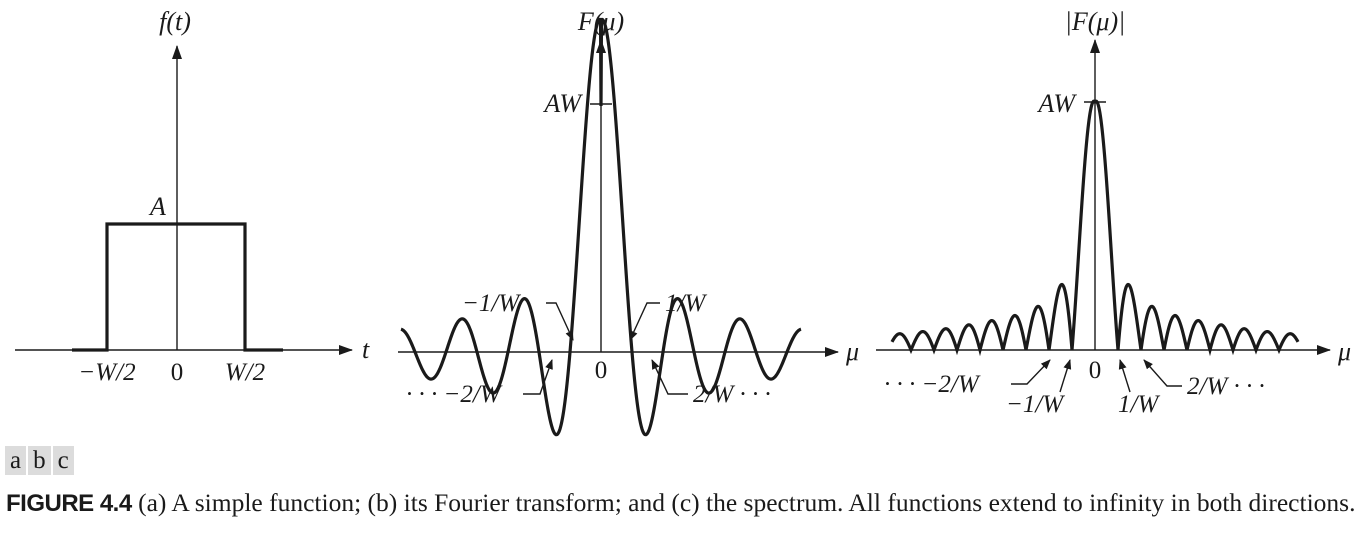 The height and width of the screenshot is (558, 1371). Describe the element at coordinates (1095, 370) in the screenshot. I see `panel-c-origin: 0` at that location.